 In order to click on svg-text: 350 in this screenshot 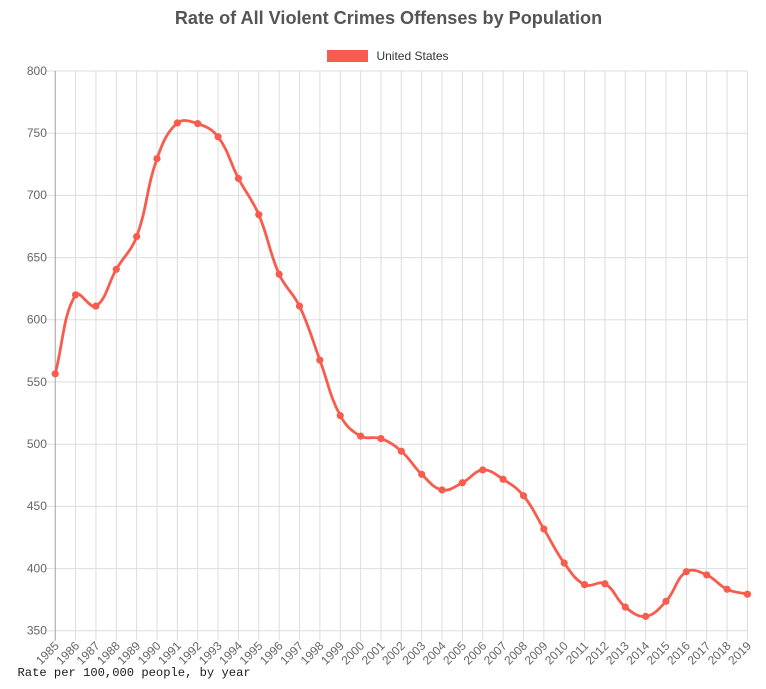, I will do `click(37, 631)`.